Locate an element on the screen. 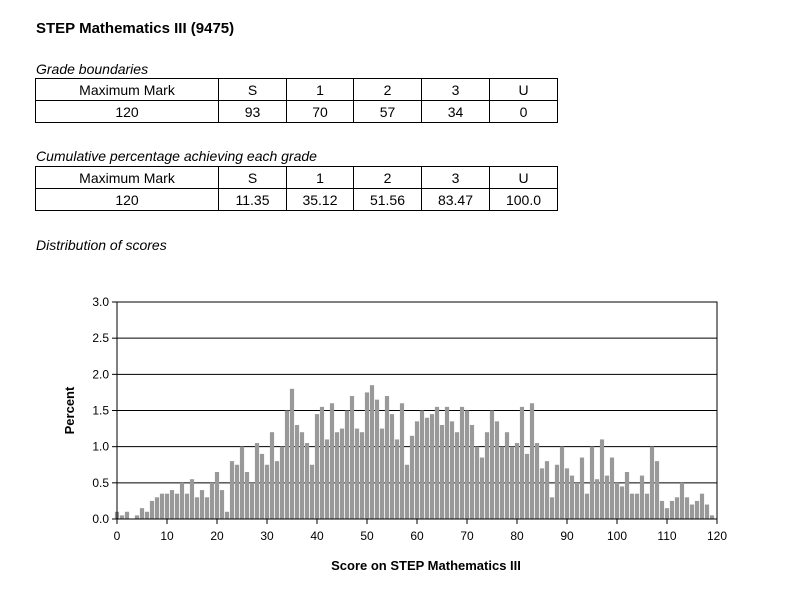 This screenshot has width=800, height=596. x-tick-label: 70 is located at coordinates (467, 536).